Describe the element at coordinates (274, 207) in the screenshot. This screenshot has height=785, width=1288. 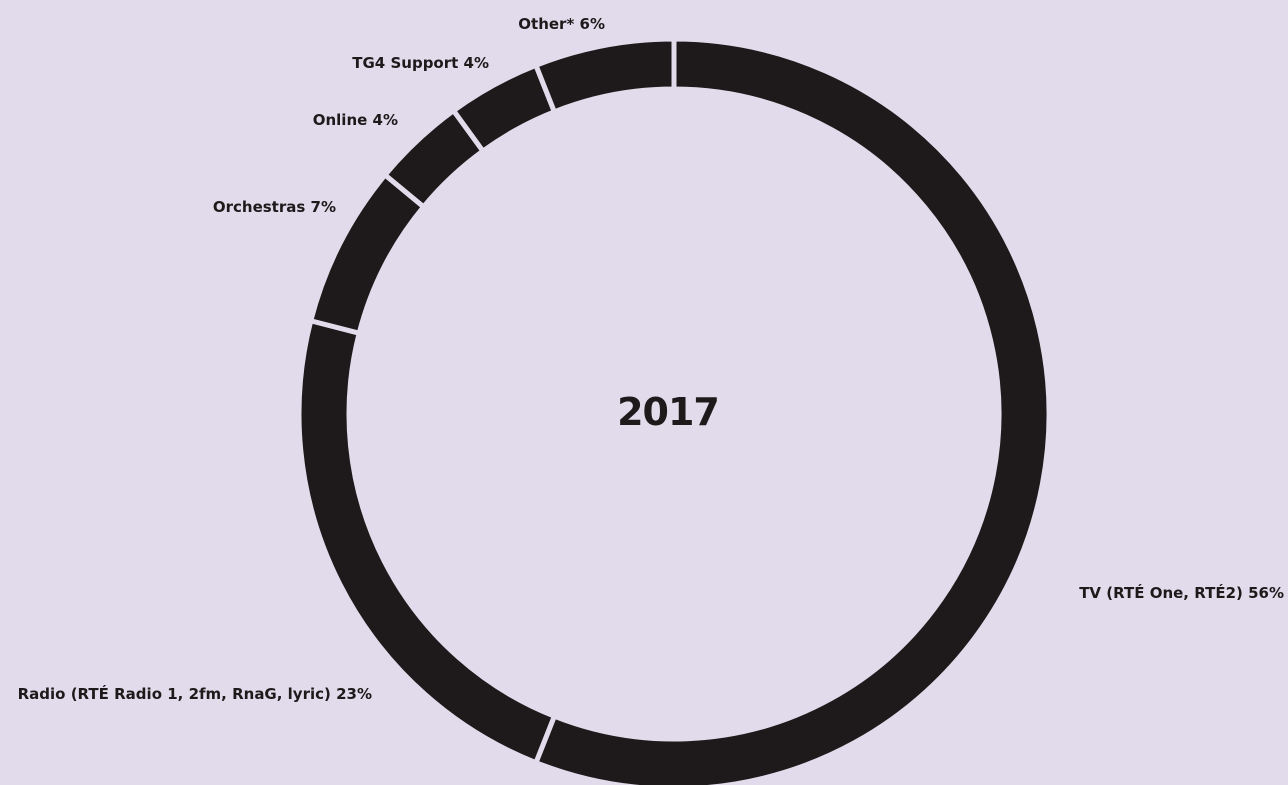
I see `slice-label-orchestras: Orchestras 7%` at that location.